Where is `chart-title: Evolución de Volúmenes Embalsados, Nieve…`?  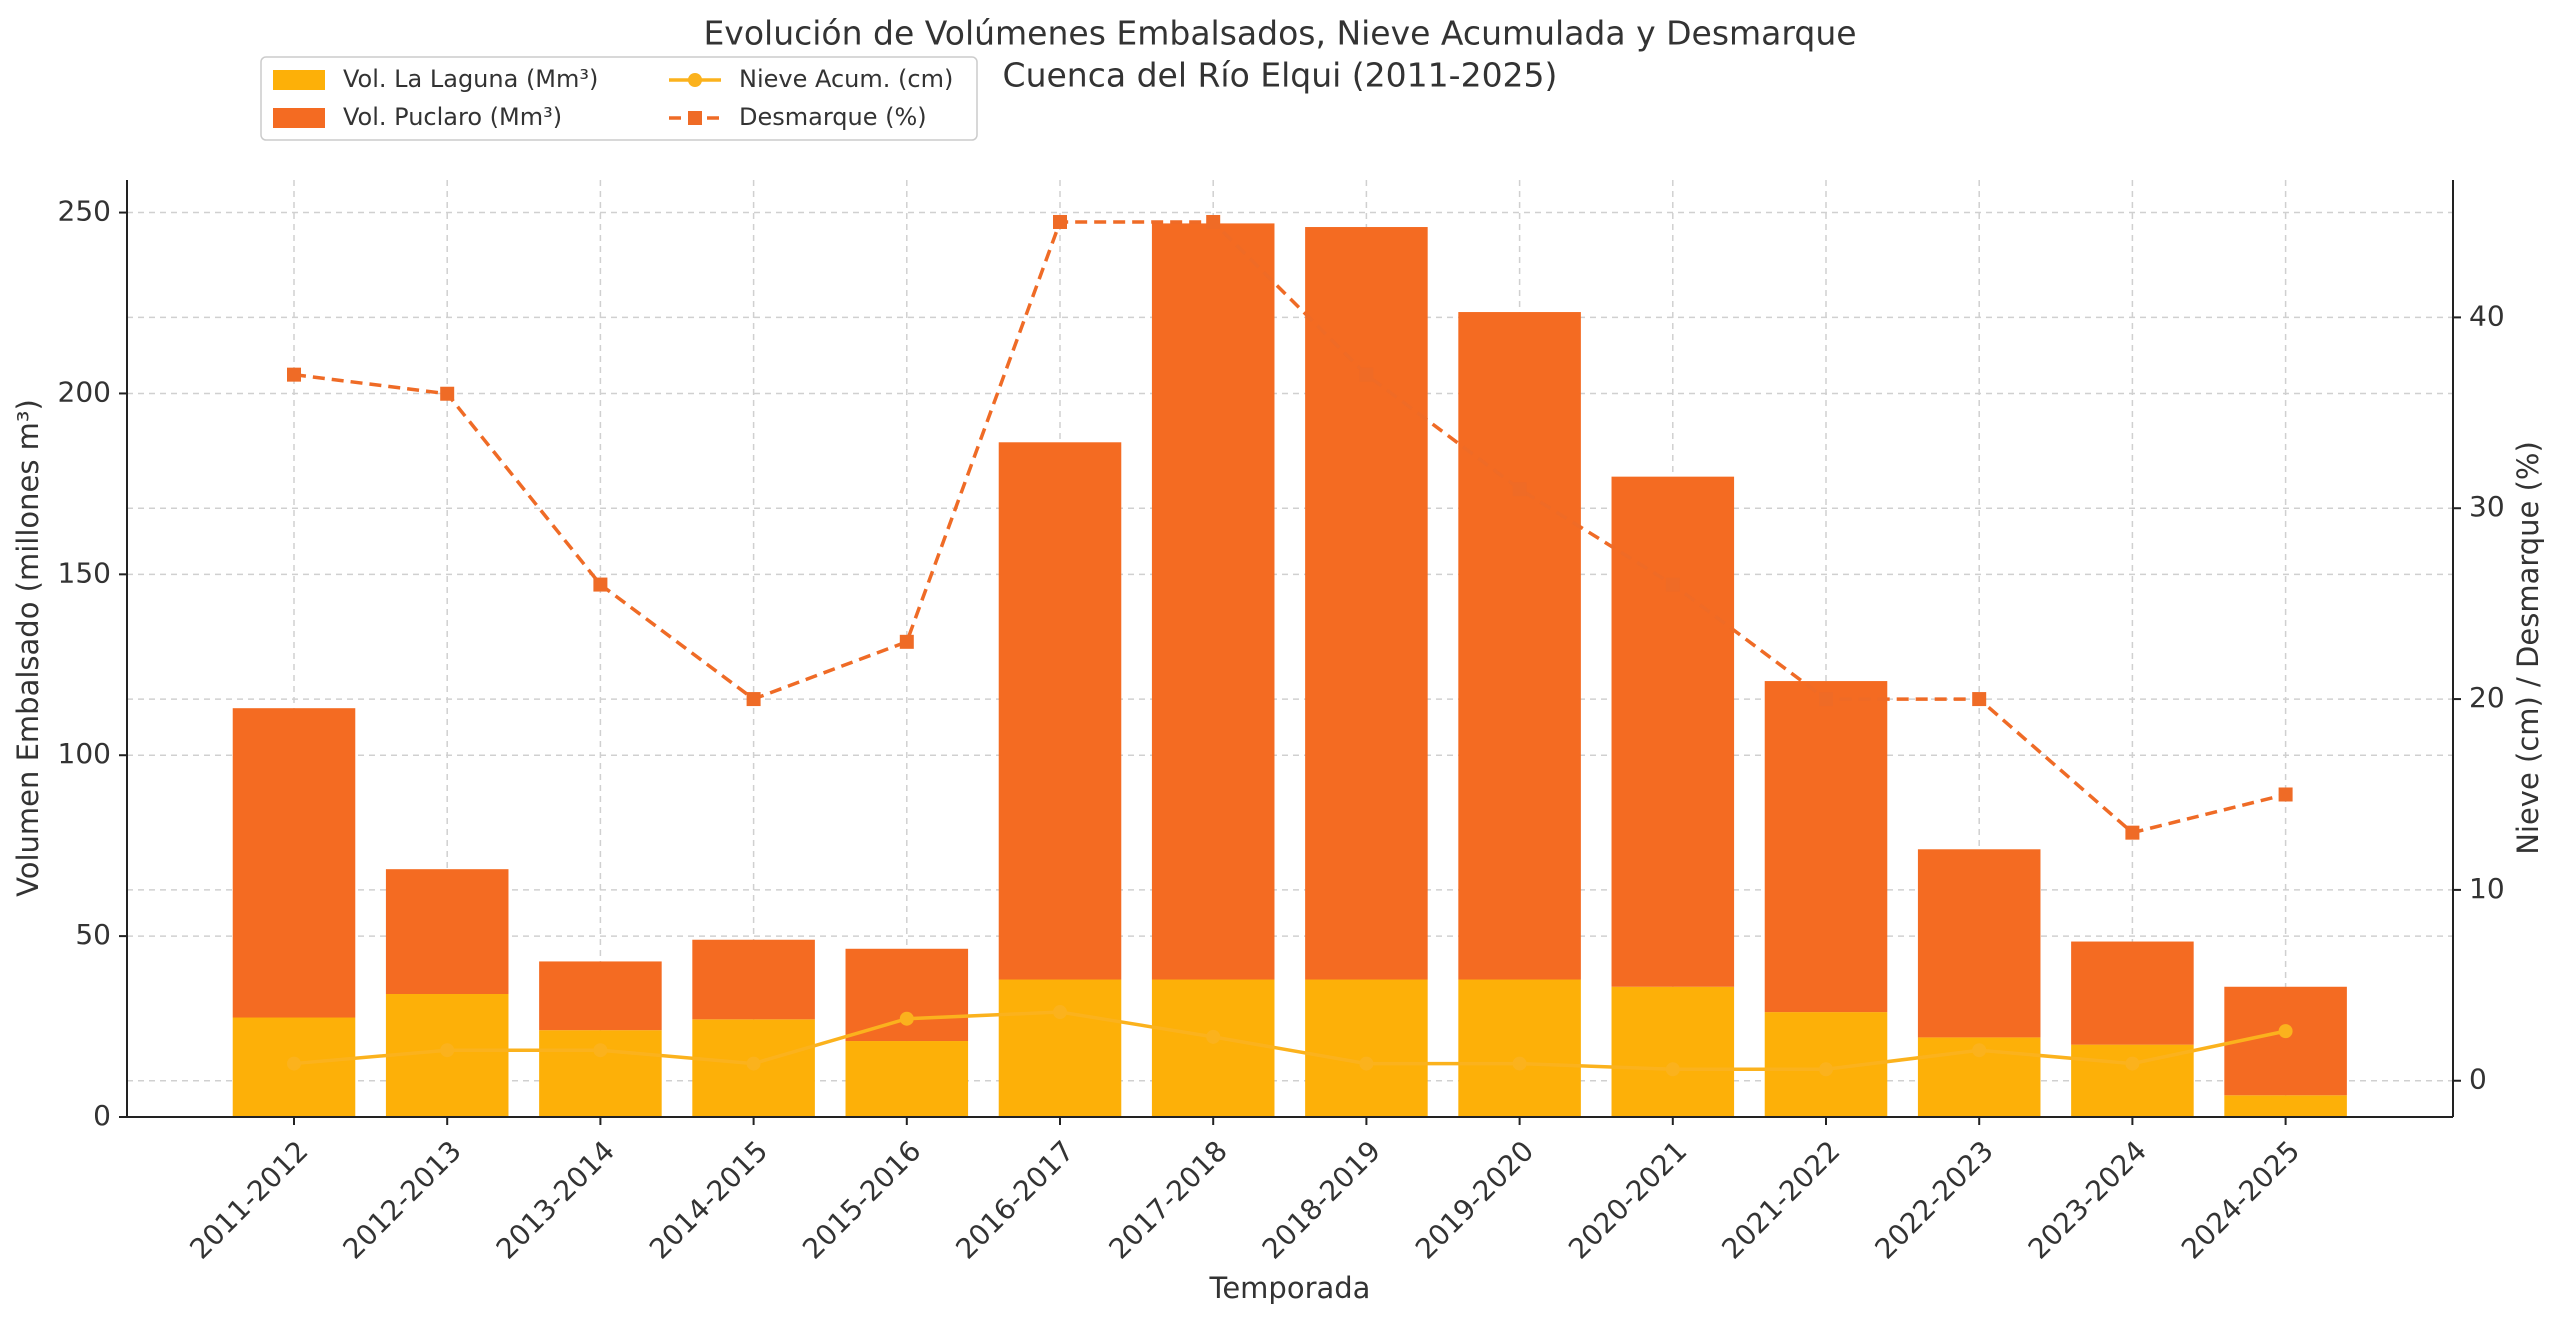 chart-title: Evolución de Volúmenes Embalsados, Nieve… is located at coordinates (1279, 33).